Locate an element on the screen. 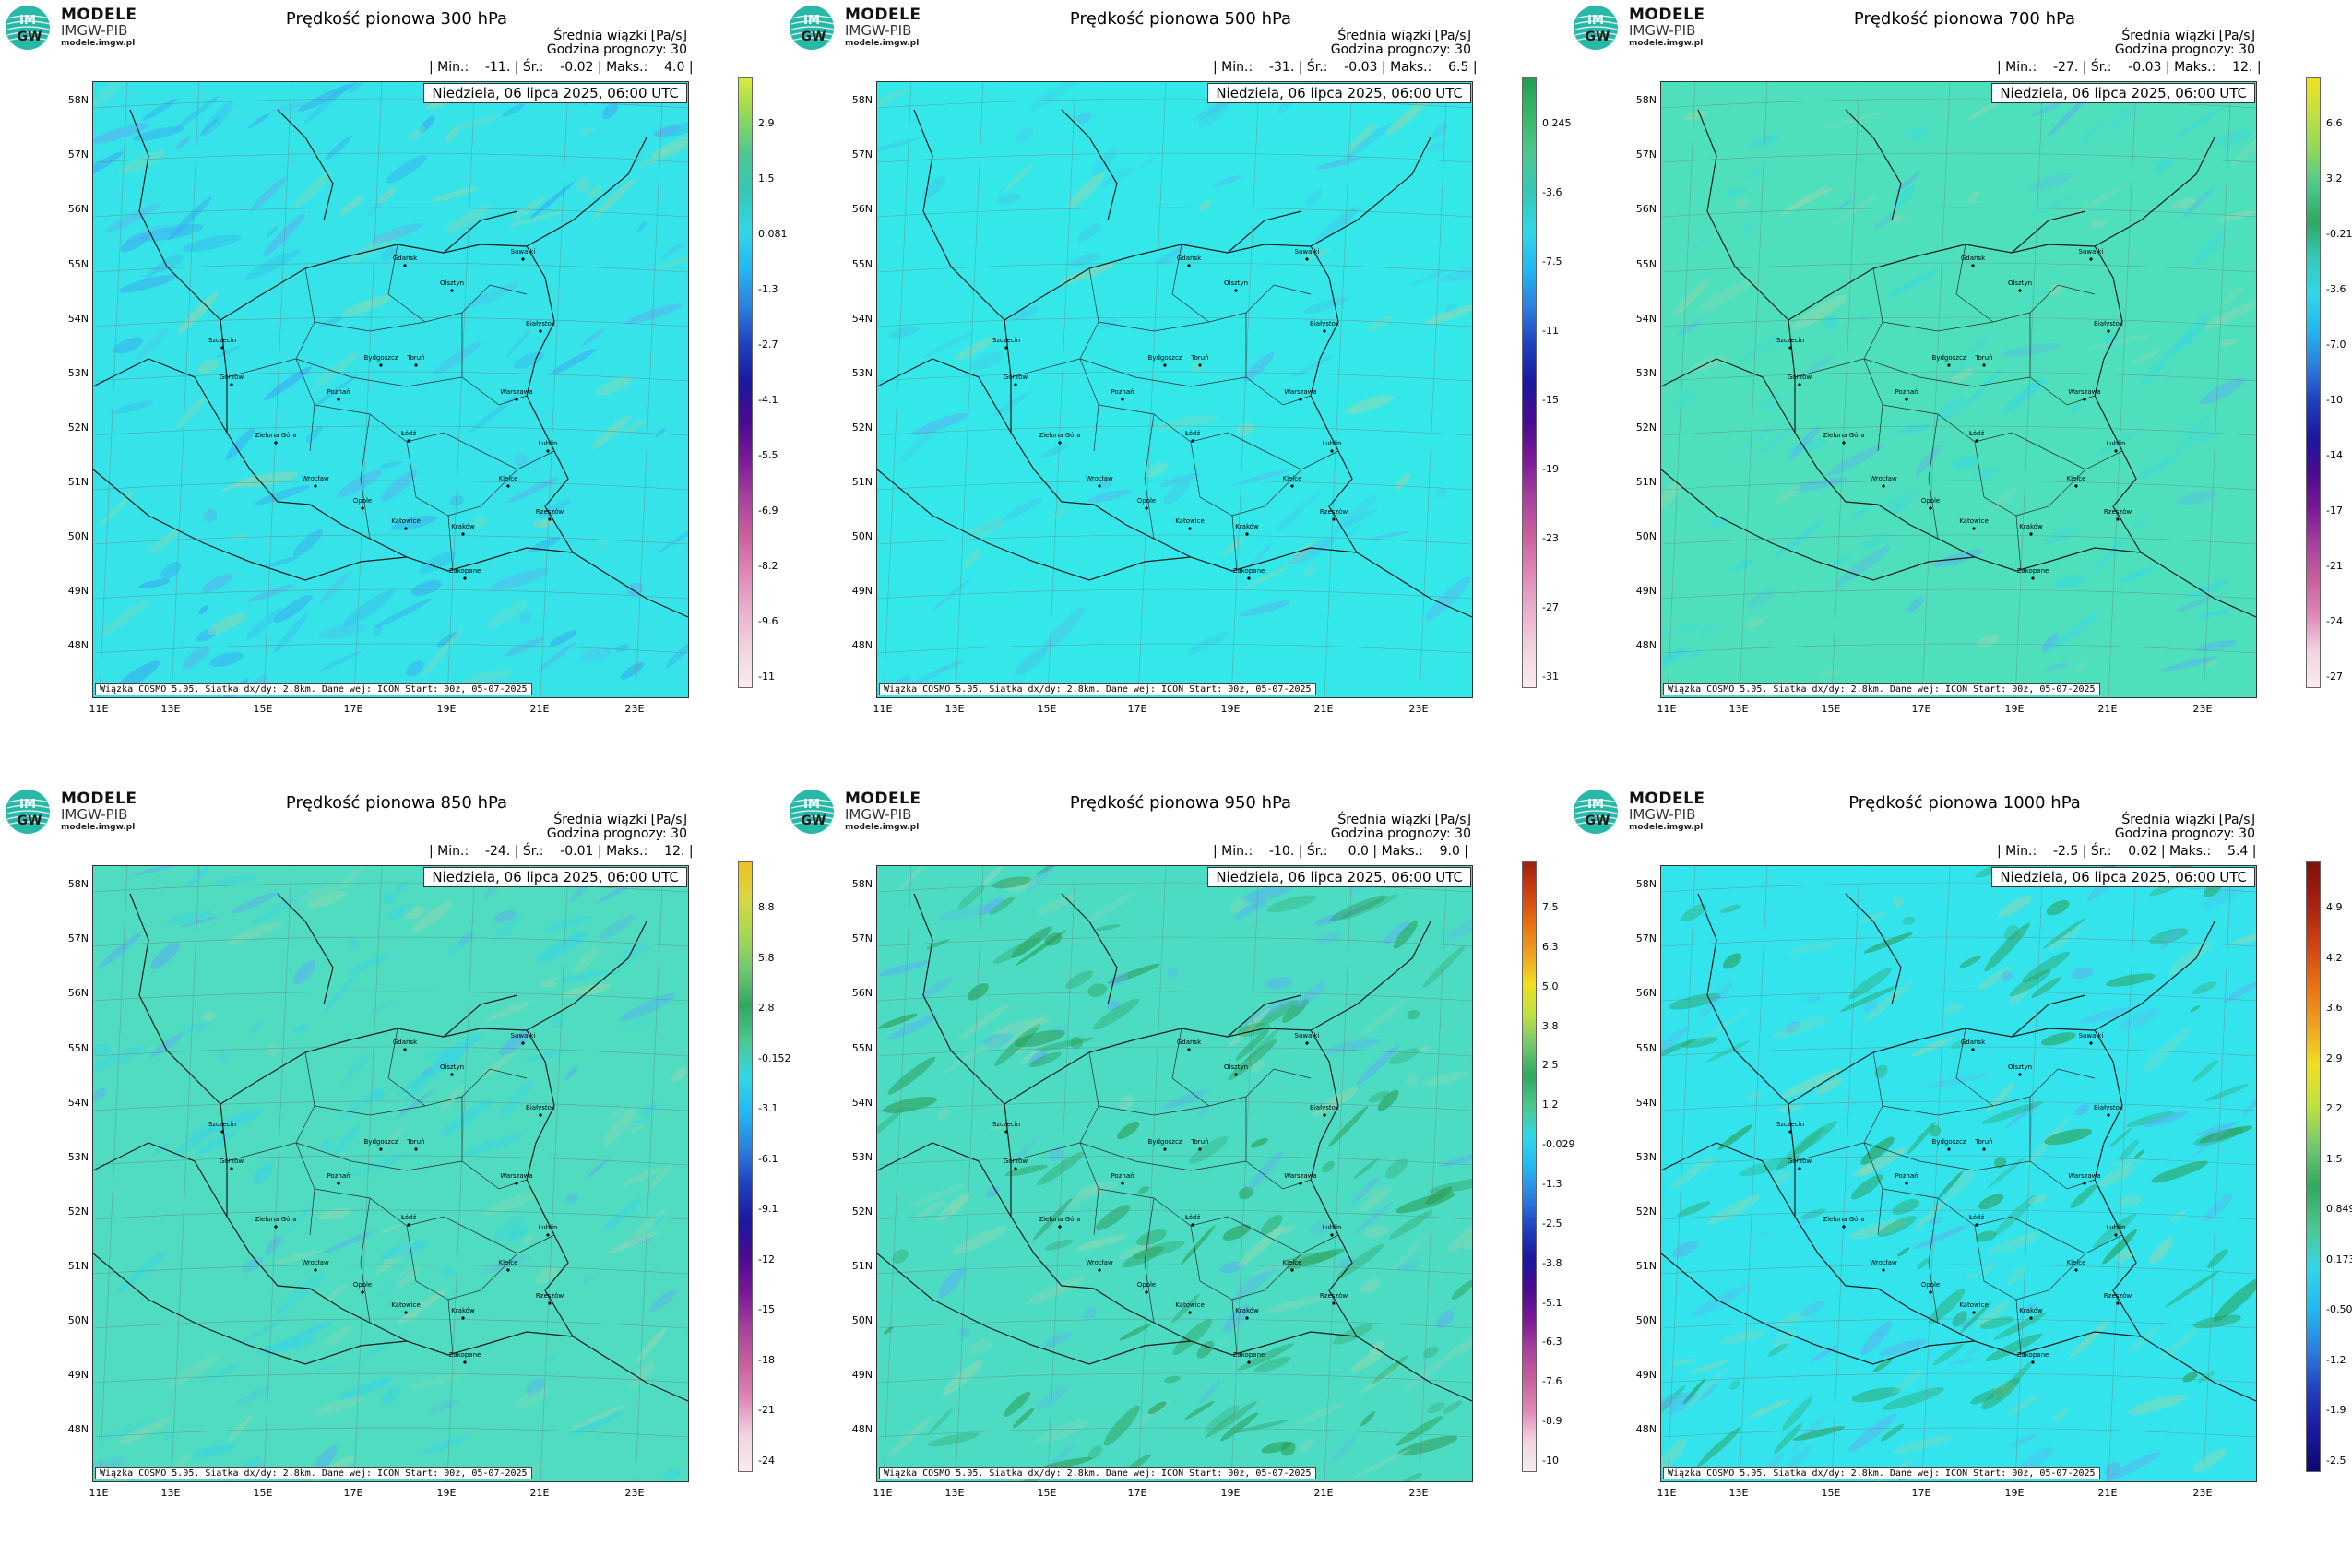 The height and width of the screenshot is (1568, 2352). city-label: Zakopane is located at coordinates (465, 571).